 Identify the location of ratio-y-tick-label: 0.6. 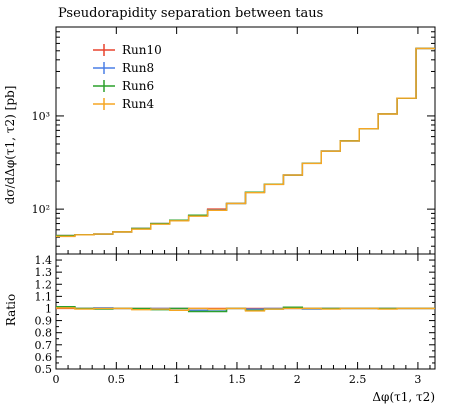
(44, 357).